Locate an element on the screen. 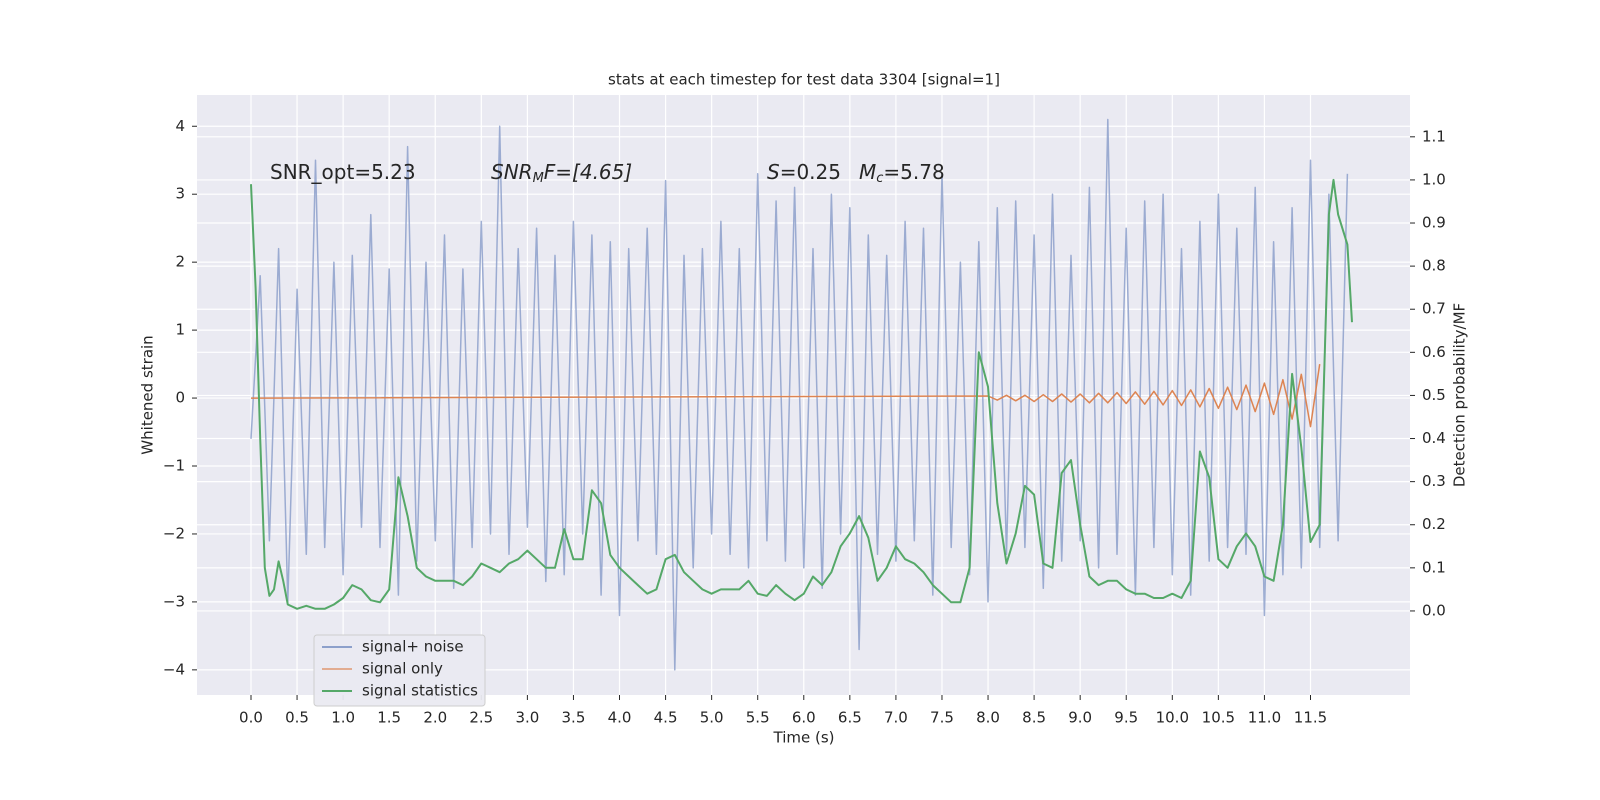 The width and height of the screenshot is (1600, 800). y-tick-label: −2 is located at coordinates (174, 533).